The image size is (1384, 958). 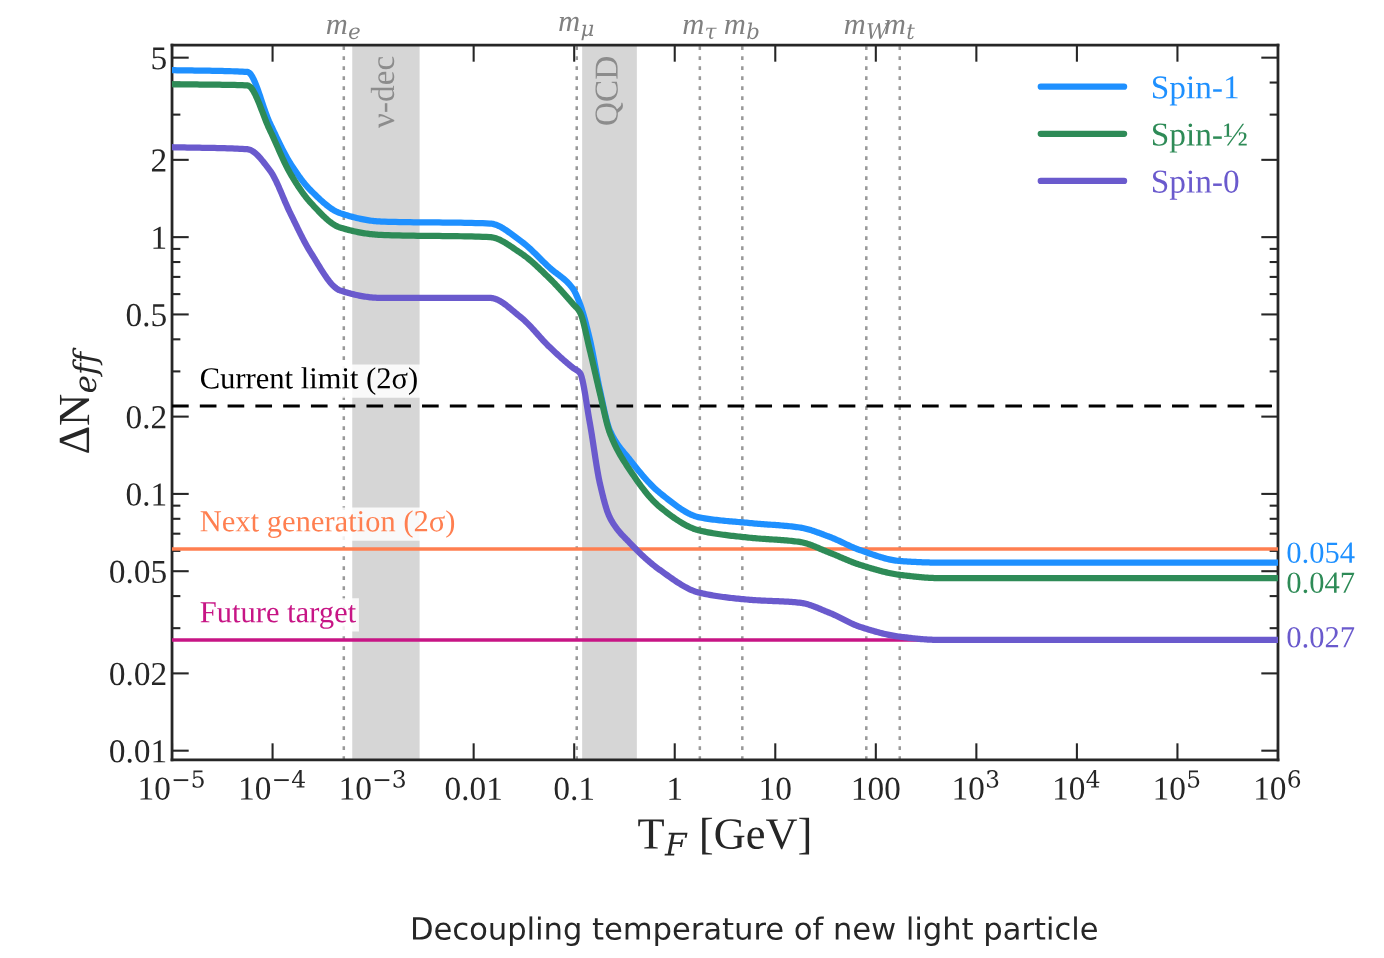 What do you see at coordinates (1077, 785) in the screenshot?
I see `x-tick-label: 10$^{4}$` at bounding box center [1077, 785].